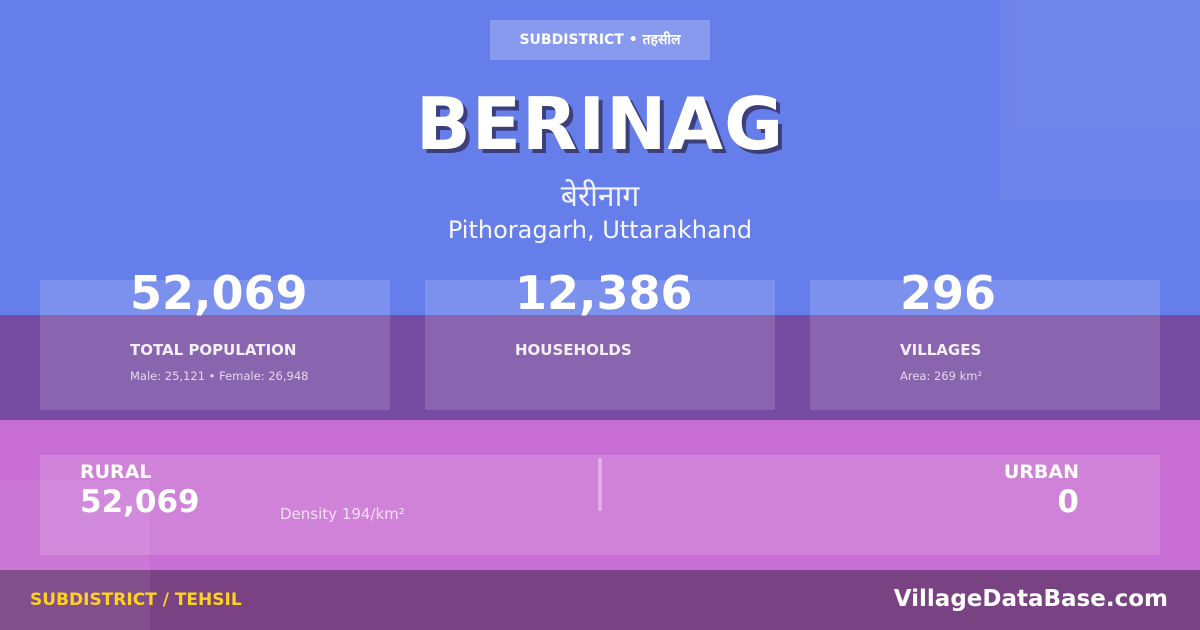 Image resolution: width=1200 pixels, height=630 pixels. I want to click on stat-value: 296, so click(948, 293).